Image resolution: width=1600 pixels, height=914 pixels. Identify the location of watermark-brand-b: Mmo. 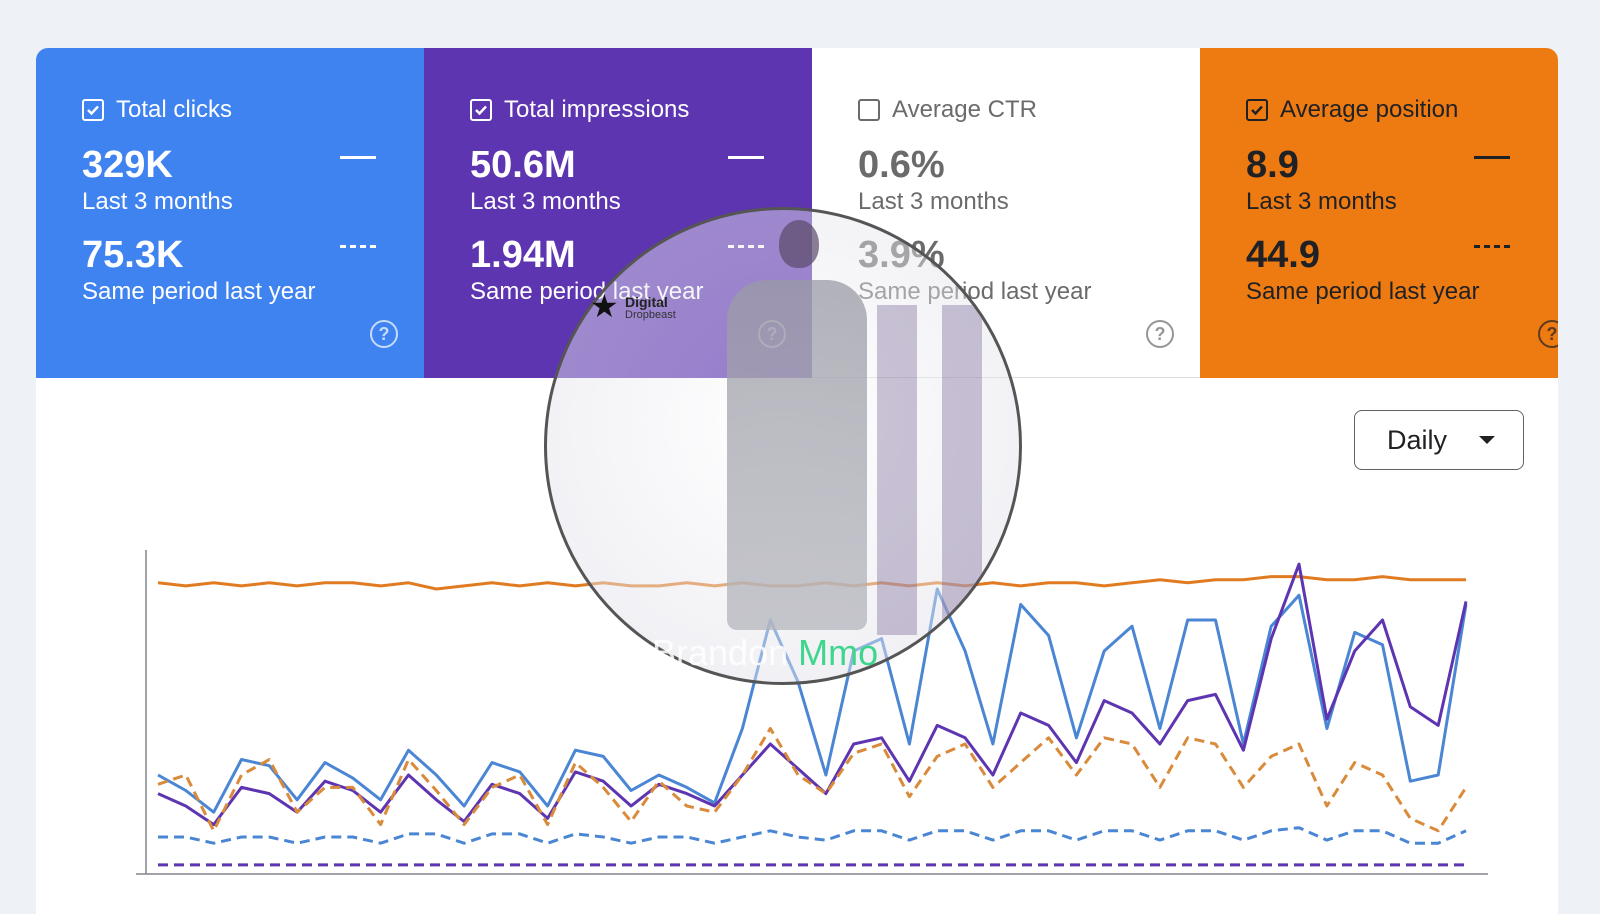
(838, 652).